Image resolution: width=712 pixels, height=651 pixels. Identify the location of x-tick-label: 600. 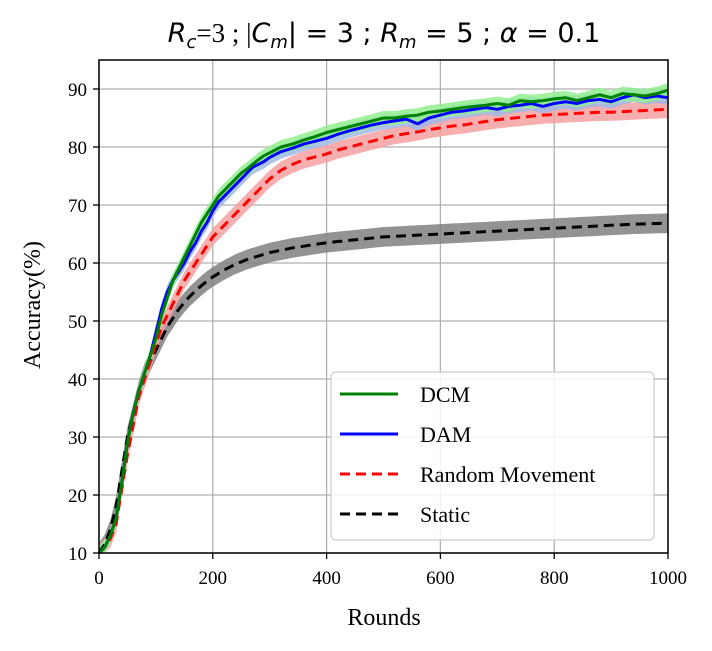
(440, 578).